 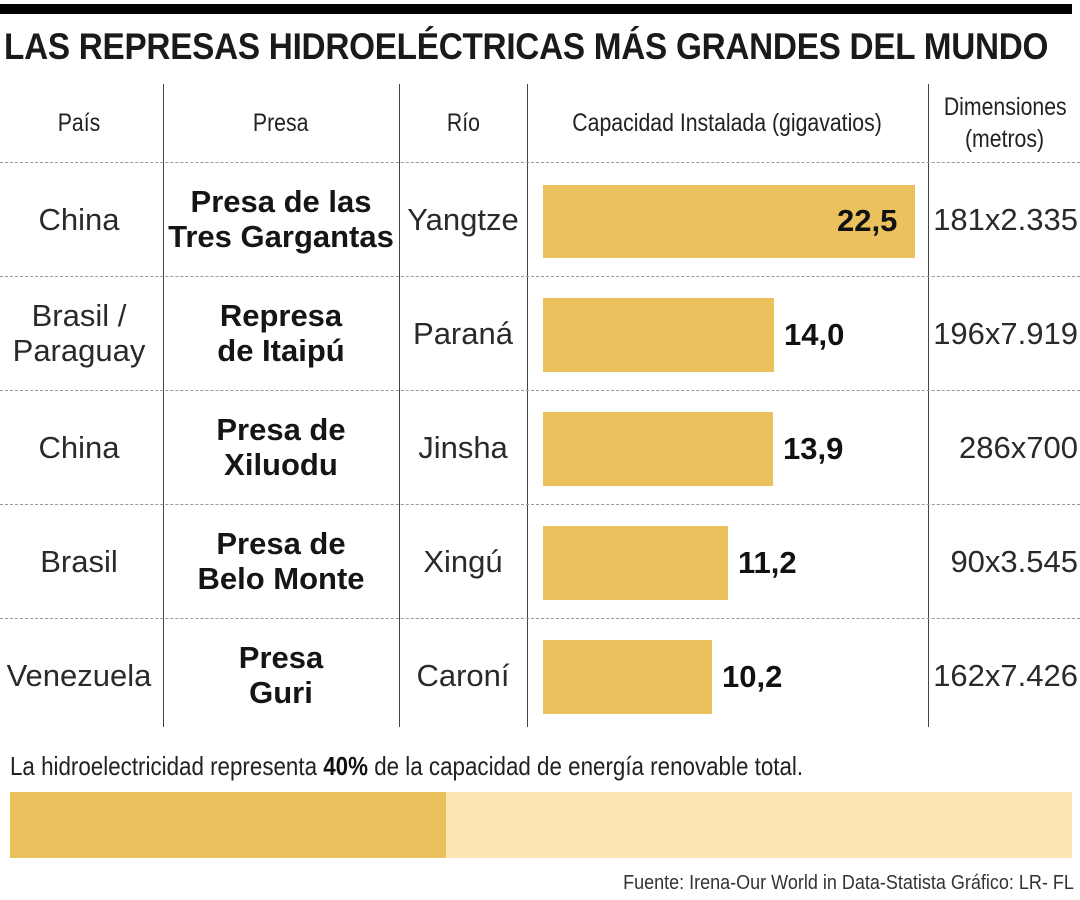 I want to click on capacity-value-label: 22,5, so click(x=867, y=220).